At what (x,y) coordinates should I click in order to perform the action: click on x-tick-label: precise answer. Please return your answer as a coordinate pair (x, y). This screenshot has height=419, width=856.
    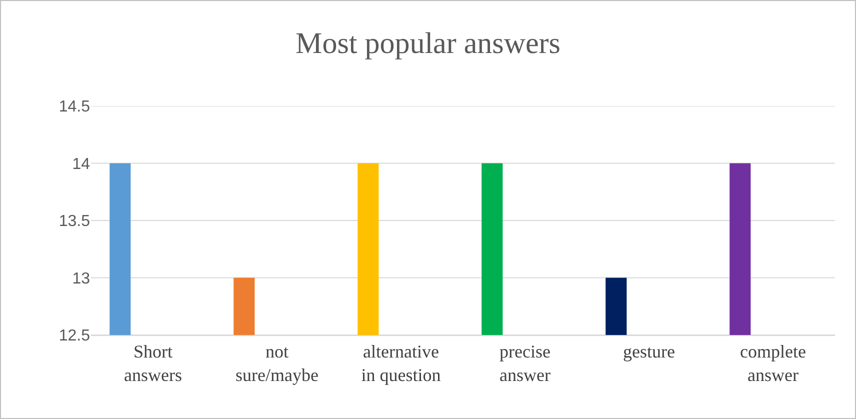
    Looking at the image, I should click on (525, 363).